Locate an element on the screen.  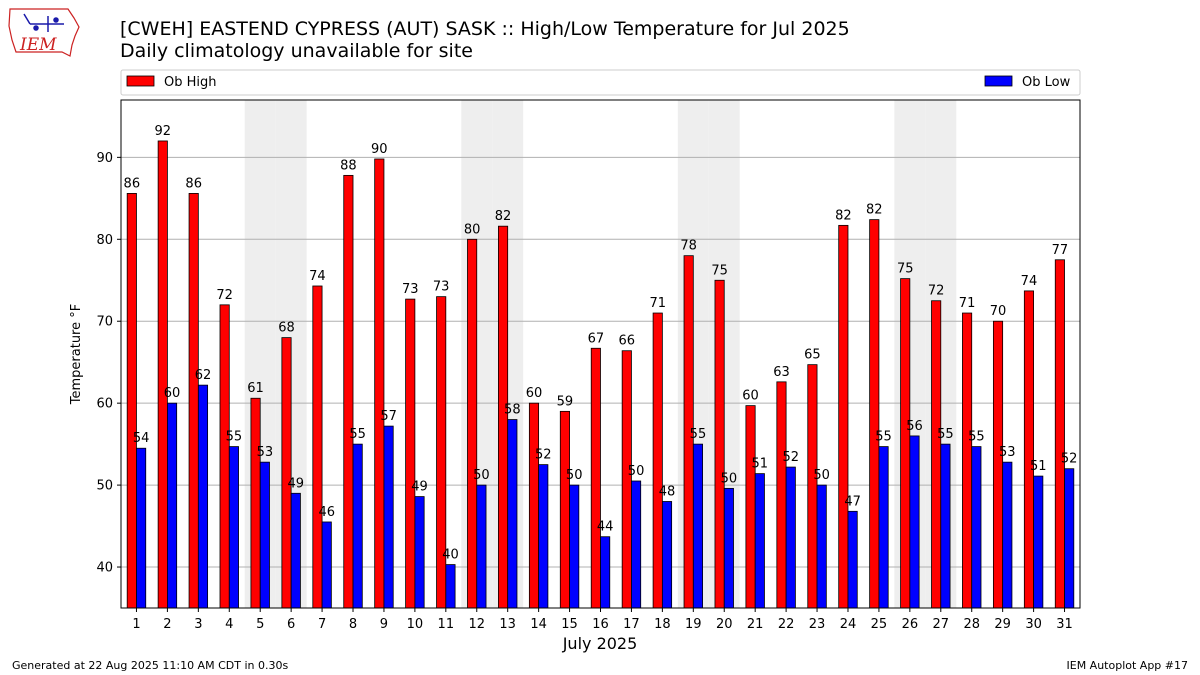
x-tick-label: 1 is located at coordinates (136, 624).